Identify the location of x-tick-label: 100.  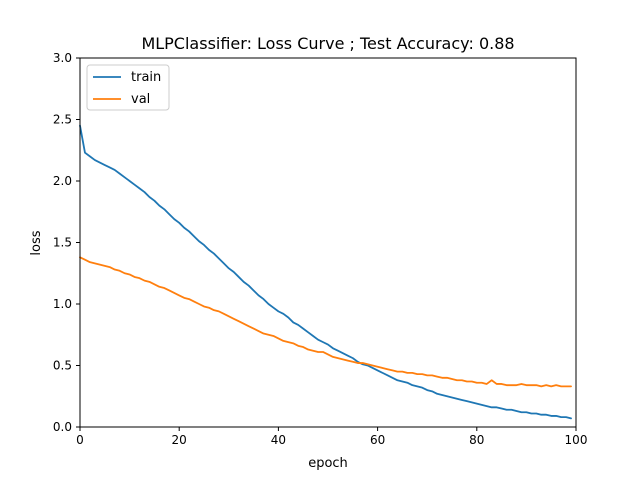
(576, 440).